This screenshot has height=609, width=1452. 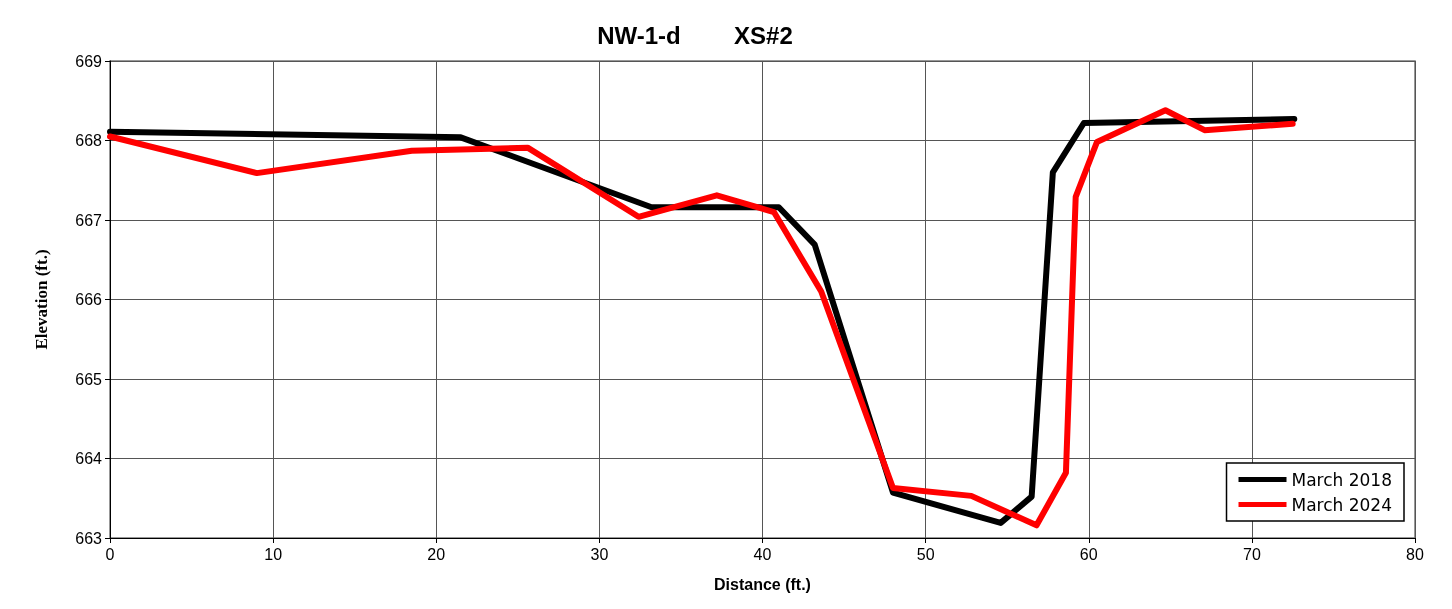 What do you see at coordinates (110, 554) in the screenshot?
I see `x-tick-label: 0` at bounding box center [110, 554].